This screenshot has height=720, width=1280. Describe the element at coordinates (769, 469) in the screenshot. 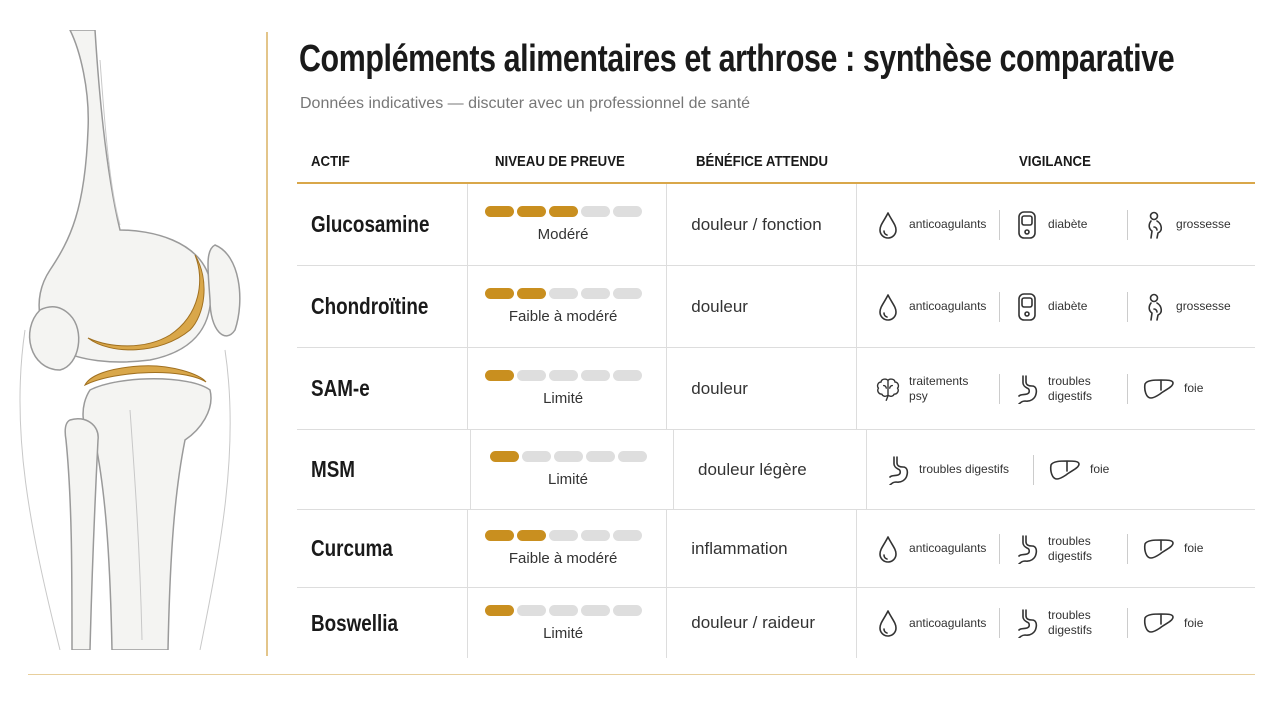

I see `benefit: douleur légère` at that location.